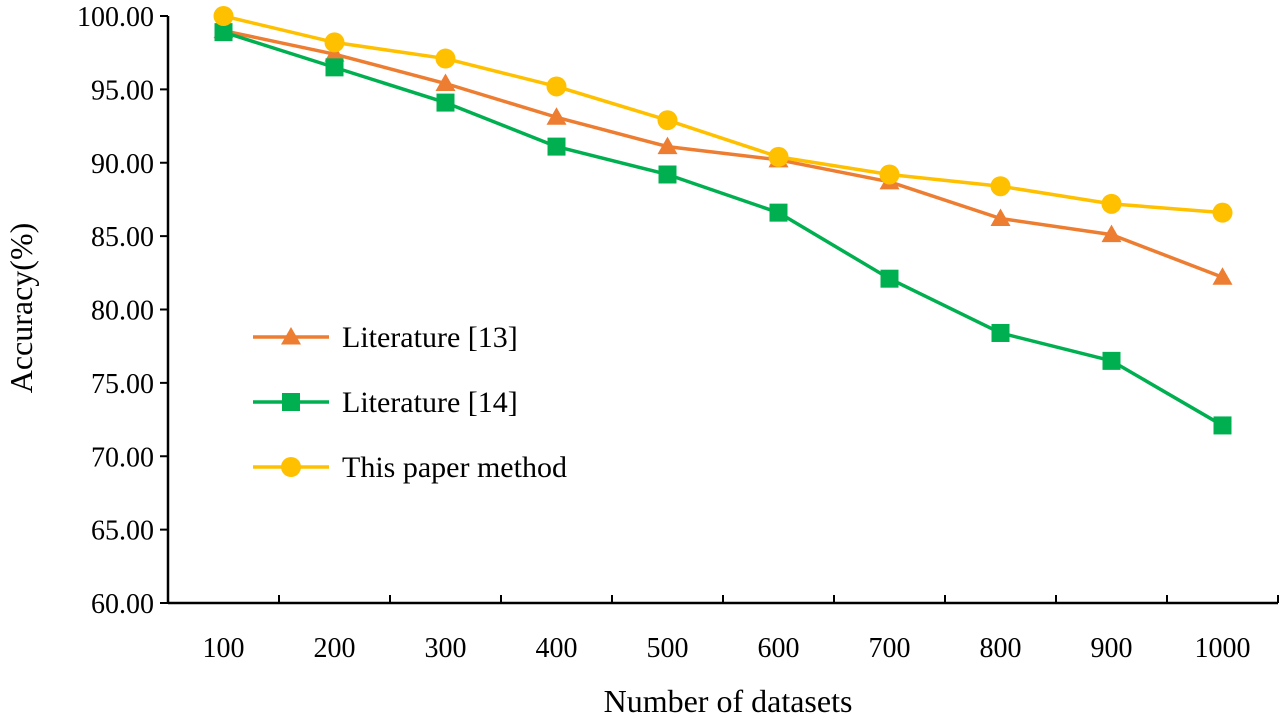 The width and height of the screenshot is (1283, 726). Describe the element at coordinates (890, 648) in the screenshot. I see `x-tick-label: 700` at that location.